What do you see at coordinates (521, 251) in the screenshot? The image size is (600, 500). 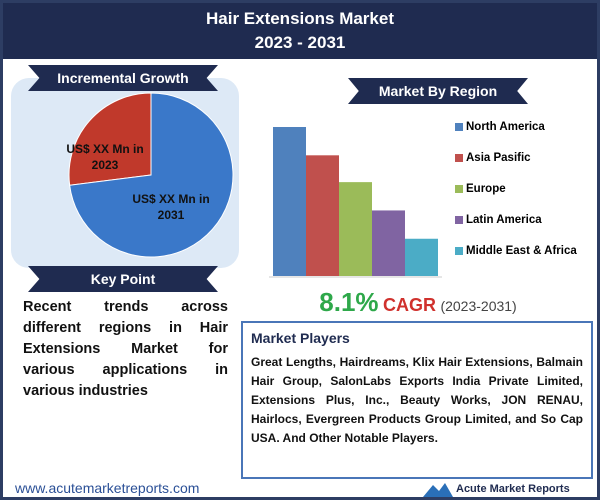 I see `legend-label: Middle East & Africa` at bounding box center [521, 251].